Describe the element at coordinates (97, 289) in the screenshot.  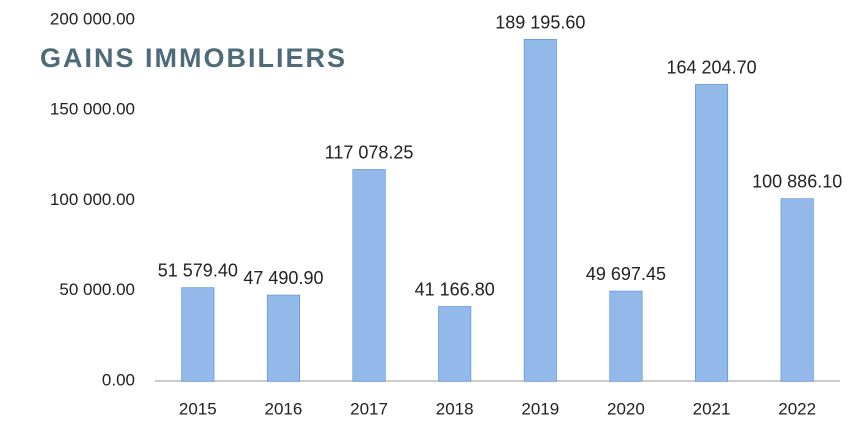
I see `y-tick-label: 50 000.00` at that location.